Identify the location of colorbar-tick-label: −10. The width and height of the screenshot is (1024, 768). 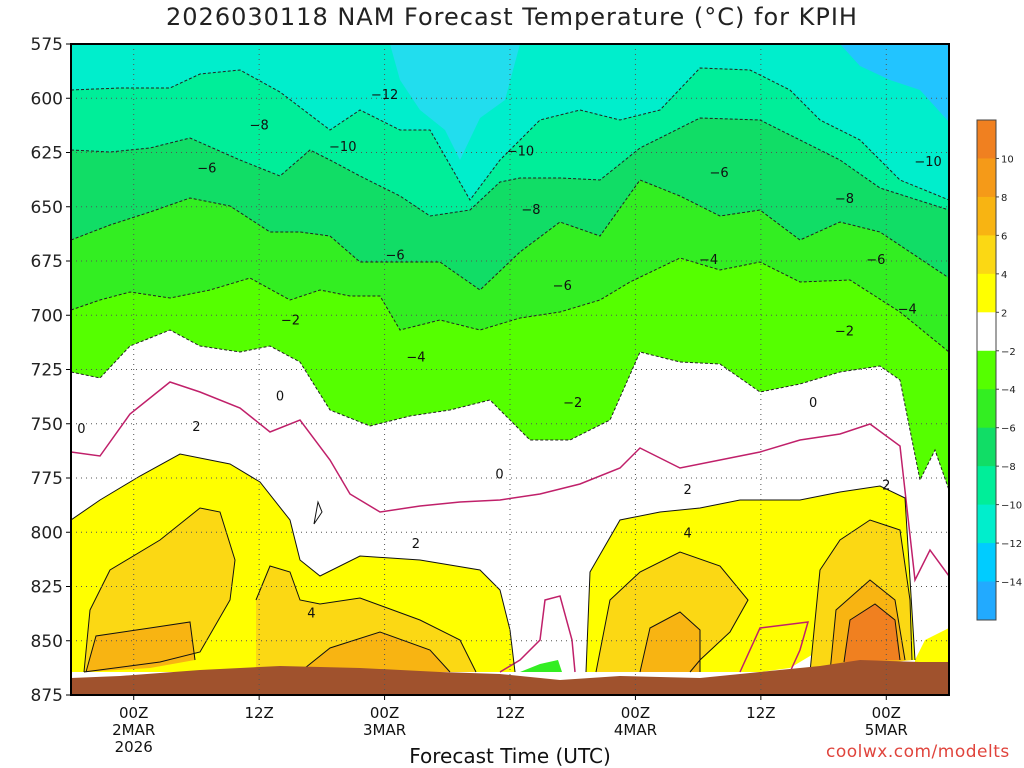
(1011, 506).